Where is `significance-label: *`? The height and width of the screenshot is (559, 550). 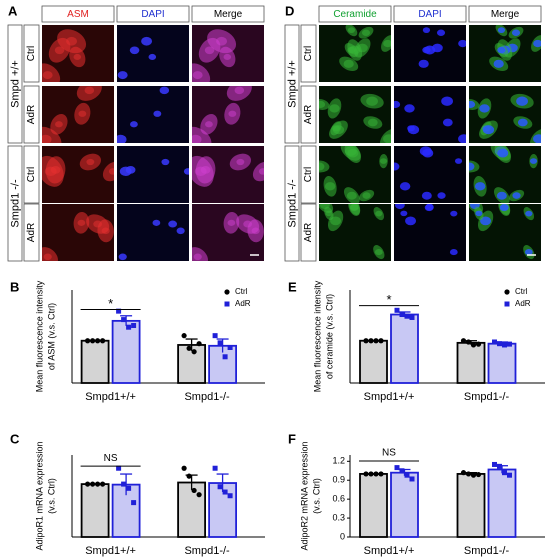 significance-label: * is located at coordinates (110, 303).